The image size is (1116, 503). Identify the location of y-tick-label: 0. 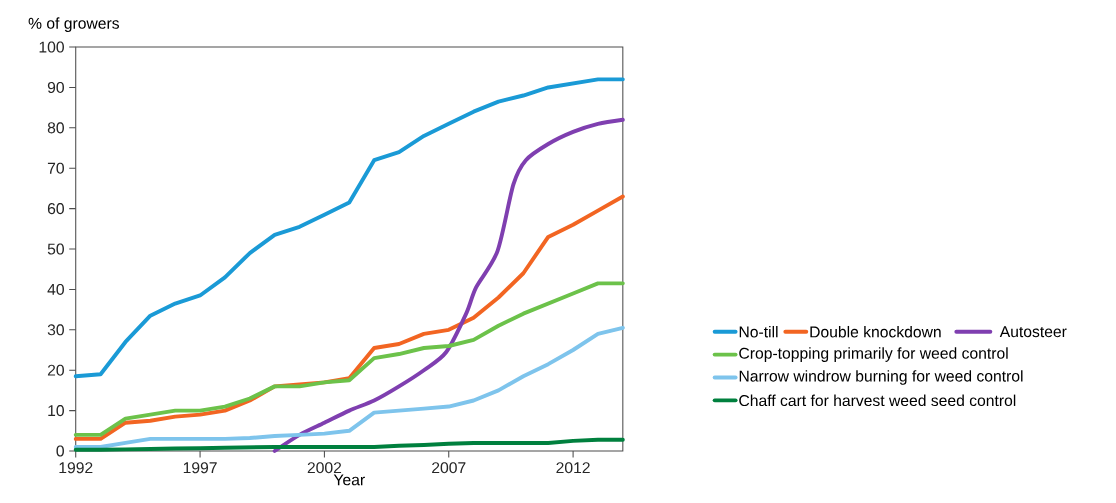
(60, 451).